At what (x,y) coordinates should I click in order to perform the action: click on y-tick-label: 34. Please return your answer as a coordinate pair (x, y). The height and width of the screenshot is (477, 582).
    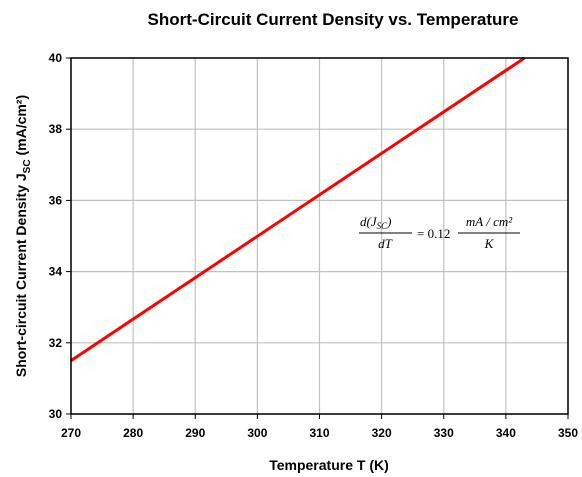
    Looking at the image, I should click on (56, 272).